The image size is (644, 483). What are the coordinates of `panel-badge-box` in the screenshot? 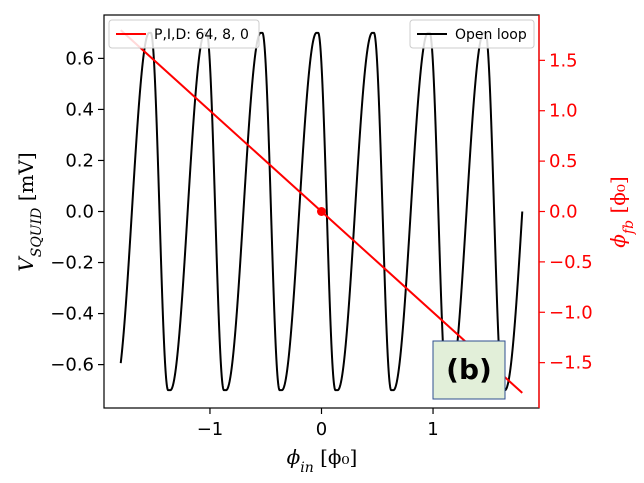 It's located at (469, 370).